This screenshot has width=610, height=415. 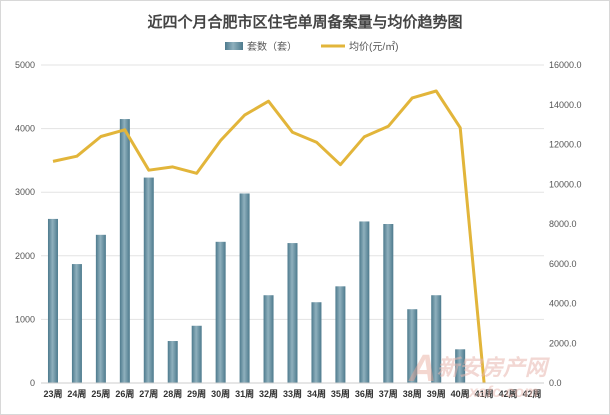 What do you see at coordinates (25, 192) in the screenshot?
I see `y-left-tick-label: 3000` at bounding box center [25, 192].